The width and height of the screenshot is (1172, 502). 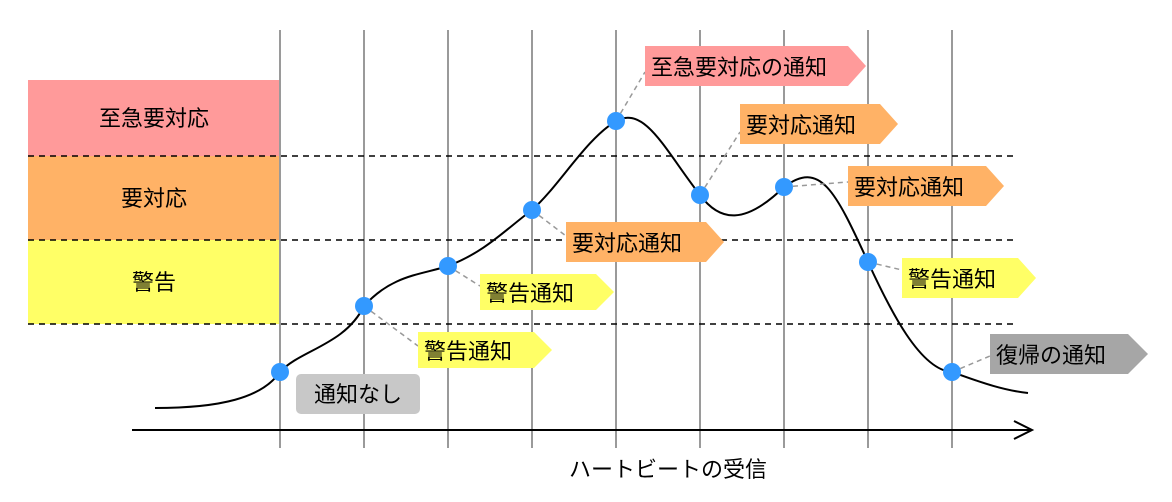 What do you see at coordinates (739, 68) in the screenshot?
I see `tag-label-critical: 至急要対応の通知` at bounding box center [739, 68].